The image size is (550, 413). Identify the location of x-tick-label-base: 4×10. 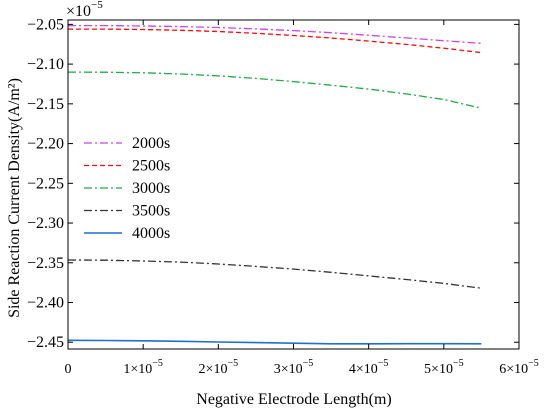
(363, 369).